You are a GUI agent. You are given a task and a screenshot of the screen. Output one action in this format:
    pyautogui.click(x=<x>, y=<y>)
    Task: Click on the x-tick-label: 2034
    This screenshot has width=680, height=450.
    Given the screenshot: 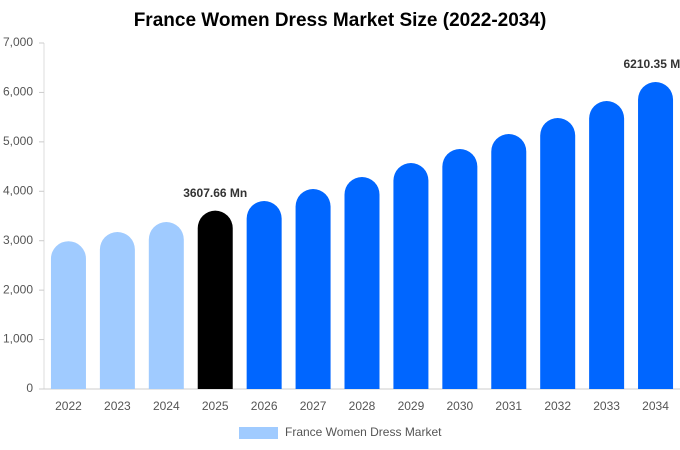 What is the action you would take?
    pyautogui.click(x=655, y=406)
    